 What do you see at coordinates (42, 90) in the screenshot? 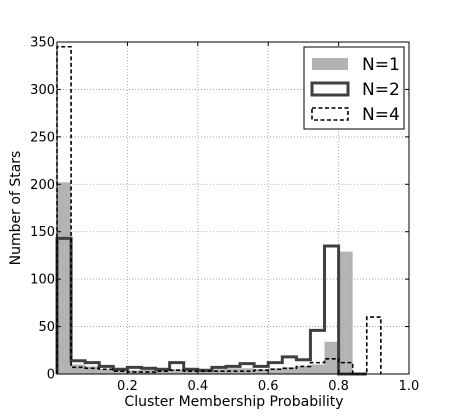
I see `y-tick-label: 300` at bounding box center [42, 90].